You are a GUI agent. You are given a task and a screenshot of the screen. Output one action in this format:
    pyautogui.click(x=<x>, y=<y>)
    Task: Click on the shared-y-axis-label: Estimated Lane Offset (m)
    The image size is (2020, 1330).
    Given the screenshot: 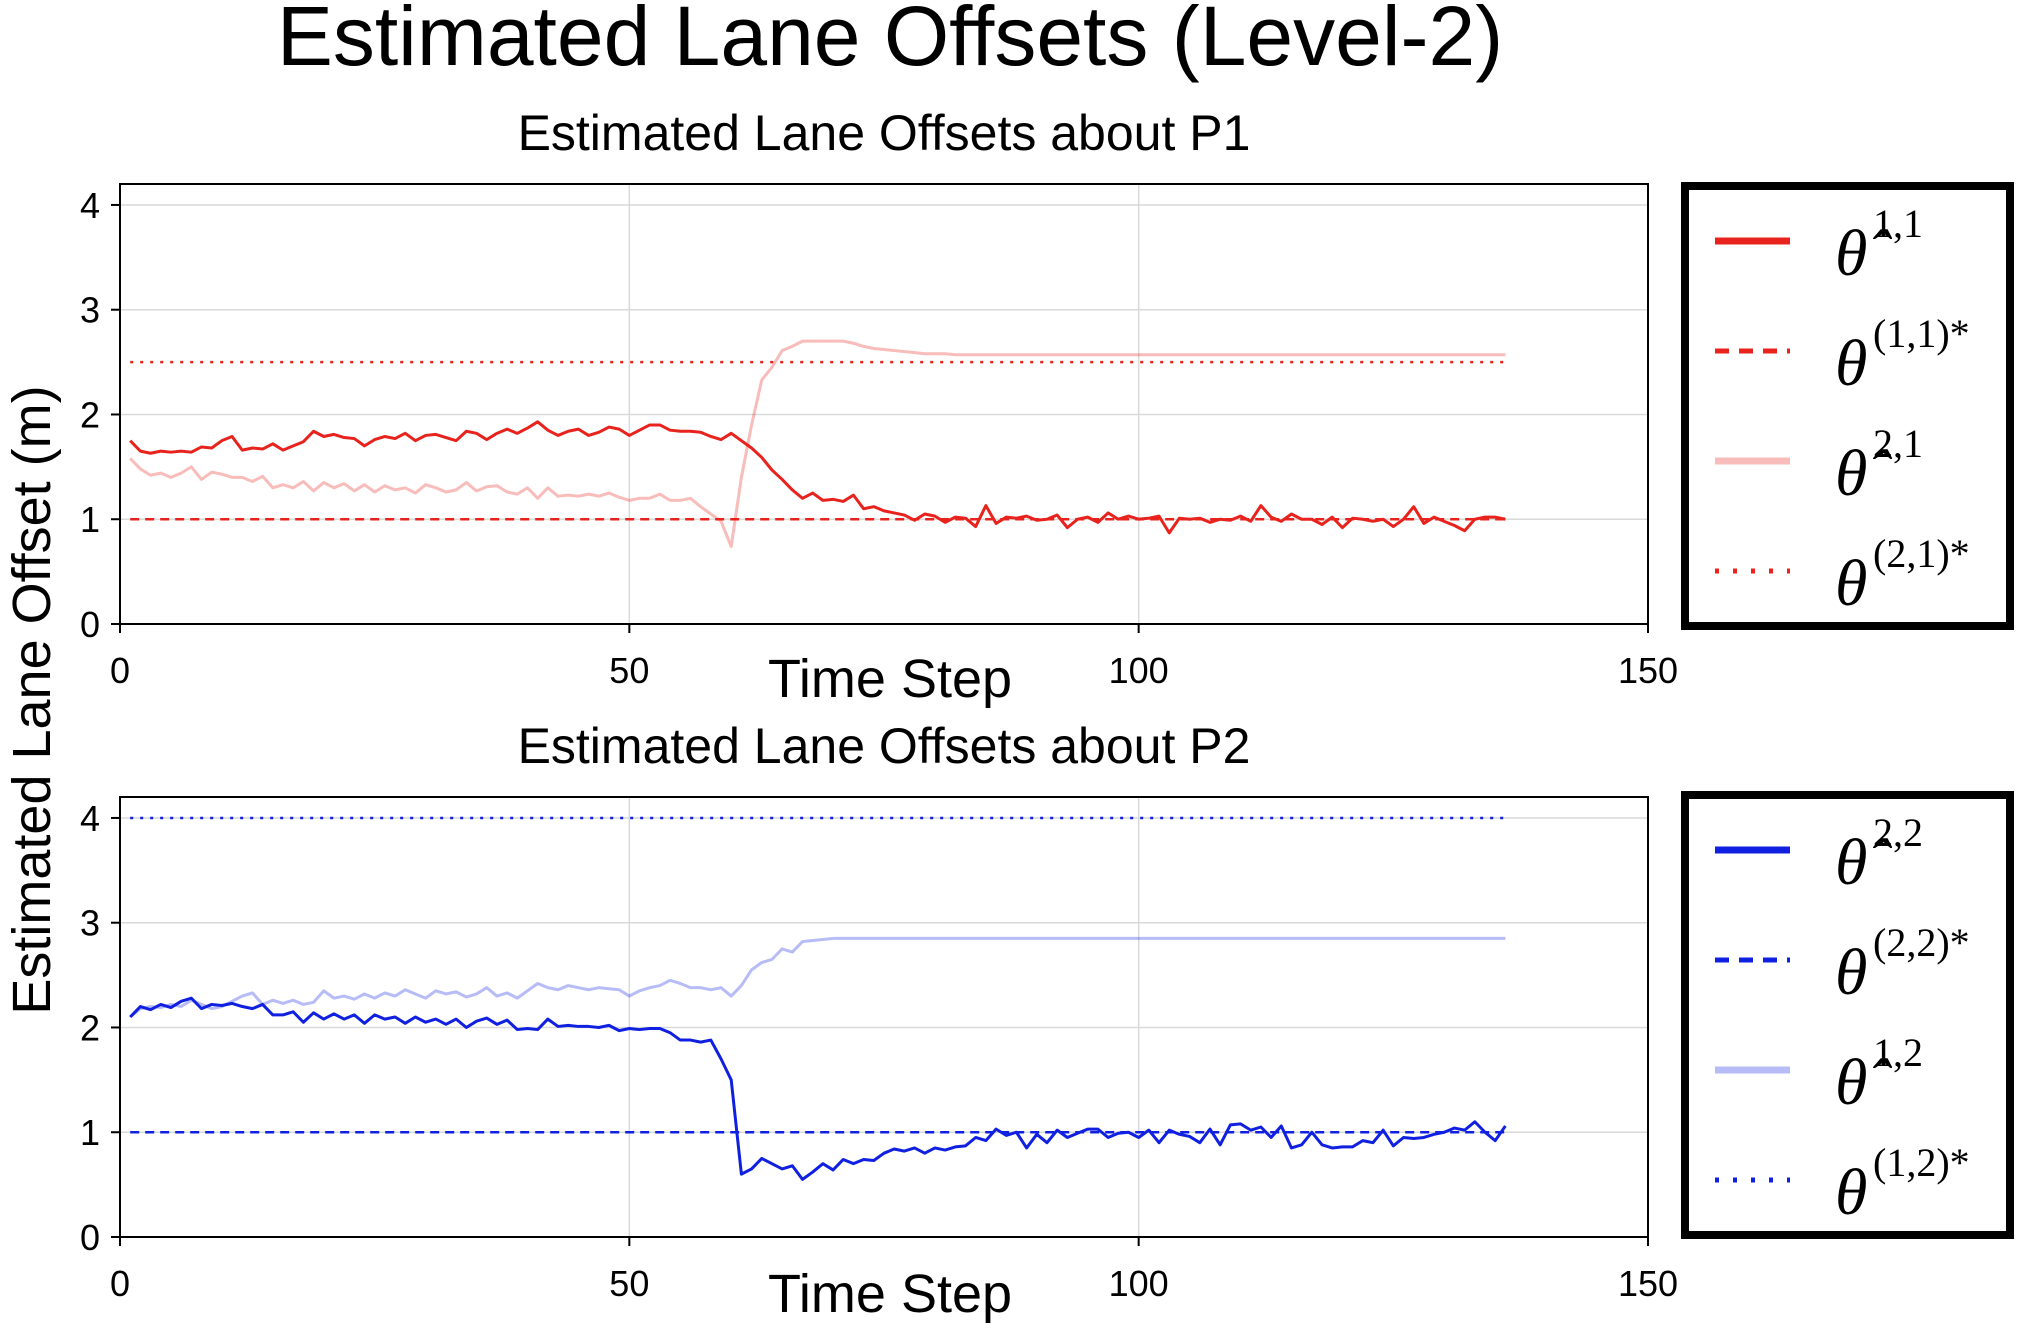 What is the action you would take?
    pyautogui.click(x=32, y=699)
    